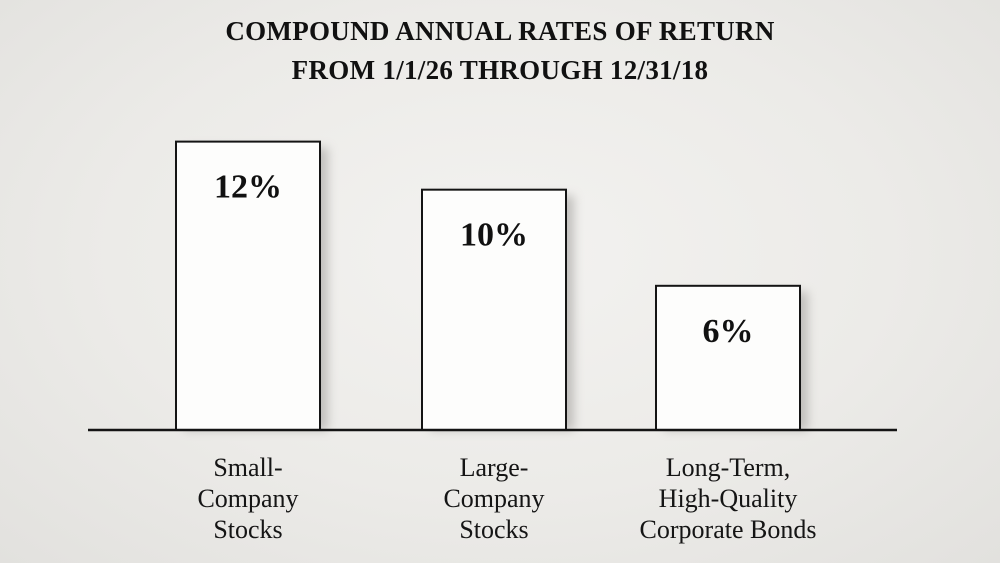 Image resolution: width=1000 pixels, height=563 pixels. Describe the element at coordinates (493, 498) in the screenshot. I see `category-label-2-line-2: Company` at that location.